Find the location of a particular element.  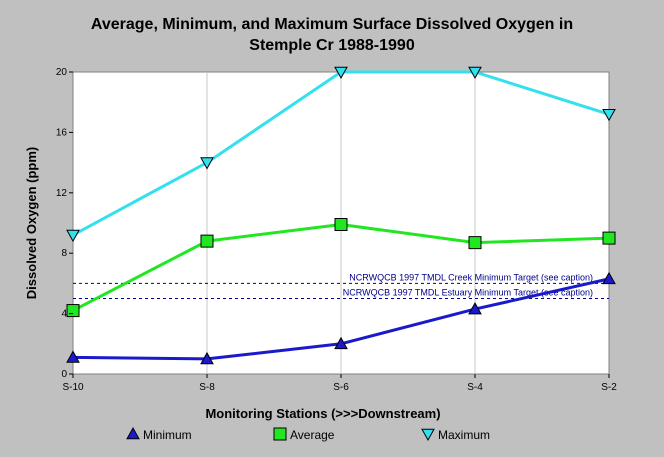

chart-title-line2: Stemple Cr 1988-1990 is located at coordinates (332, 45).